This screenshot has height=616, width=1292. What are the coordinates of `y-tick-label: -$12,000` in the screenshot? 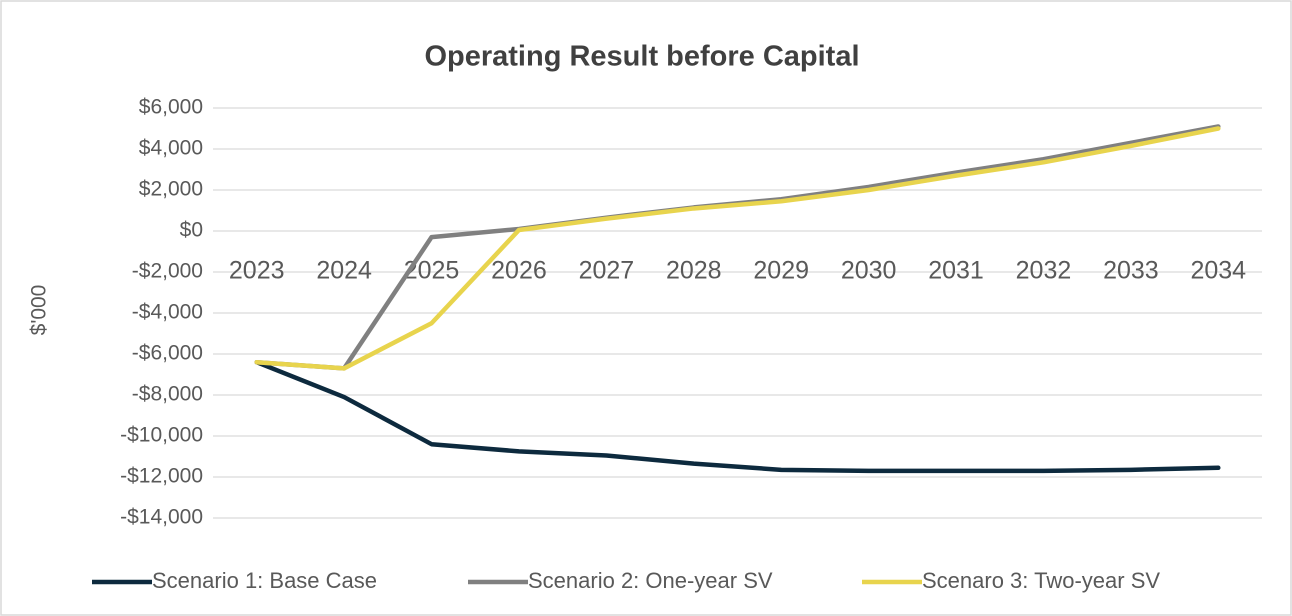 It's located at (161, 476).